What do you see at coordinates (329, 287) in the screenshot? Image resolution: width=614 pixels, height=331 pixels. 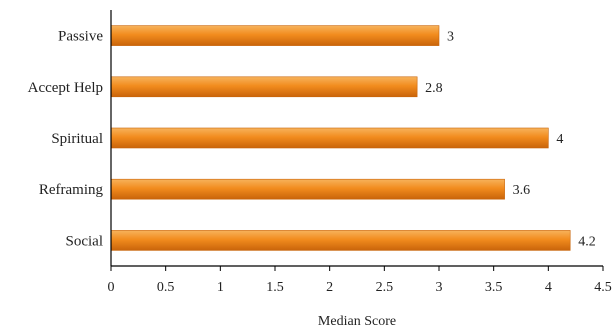 I see `x-tick-label: 2` at bounding box center [329, 287].